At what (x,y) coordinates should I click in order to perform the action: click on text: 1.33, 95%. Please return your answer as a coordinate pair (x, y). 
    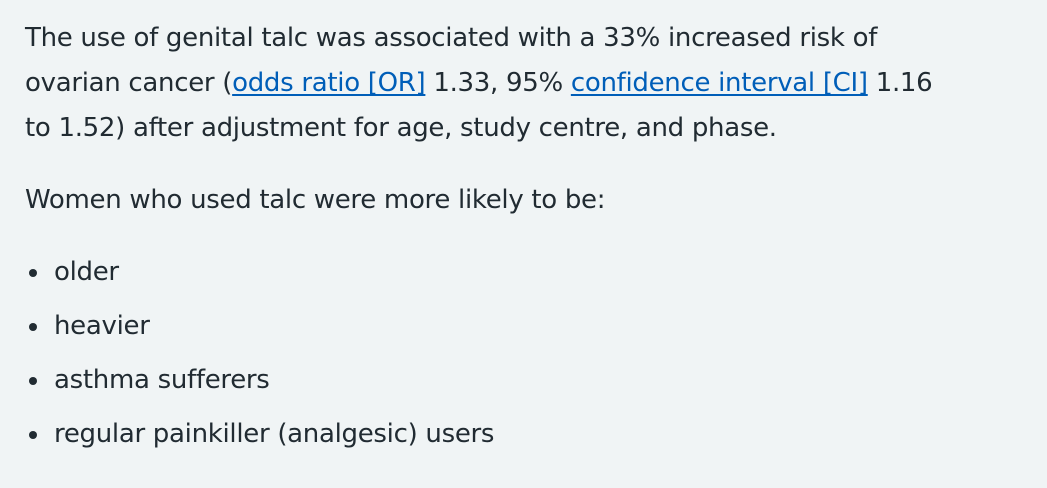
    Looking at the image, I should click on (498, 83).